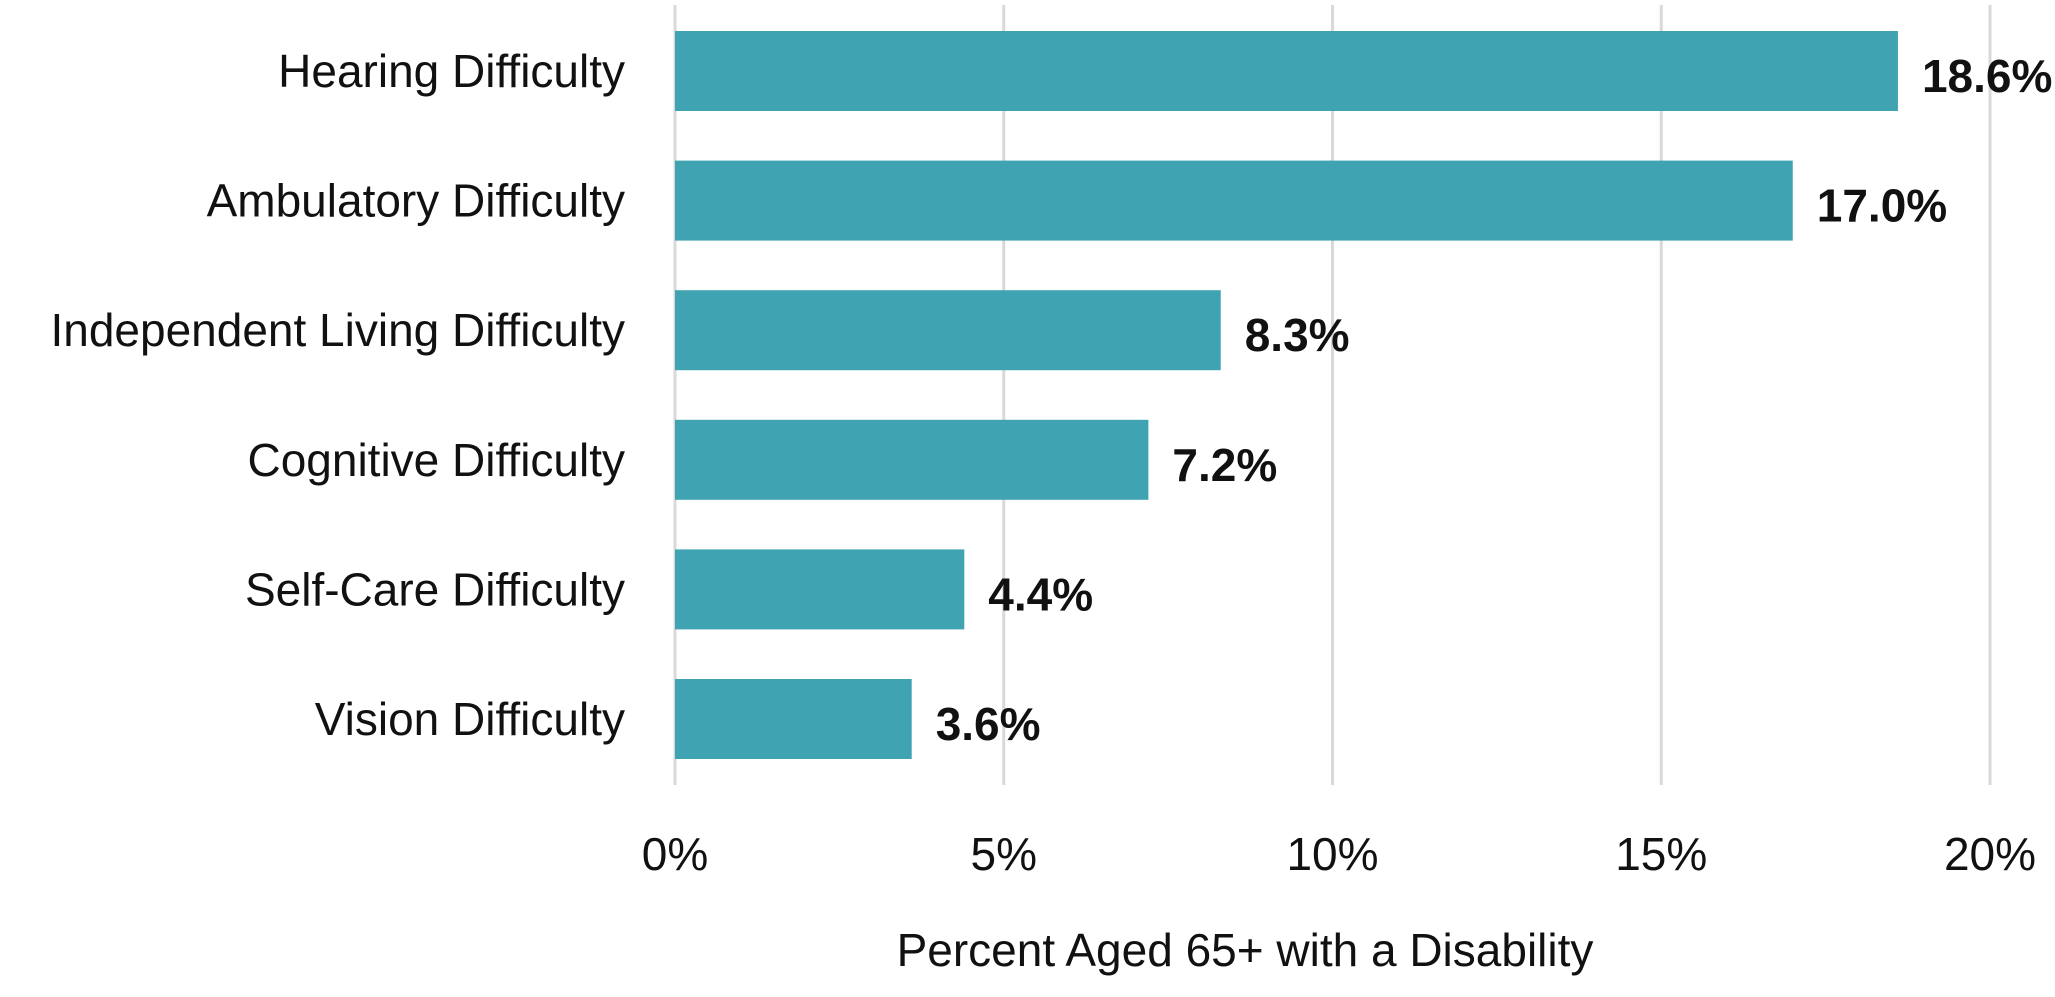  I want to click on category-label: Ambulatory Difficulty, so click(416, 201).